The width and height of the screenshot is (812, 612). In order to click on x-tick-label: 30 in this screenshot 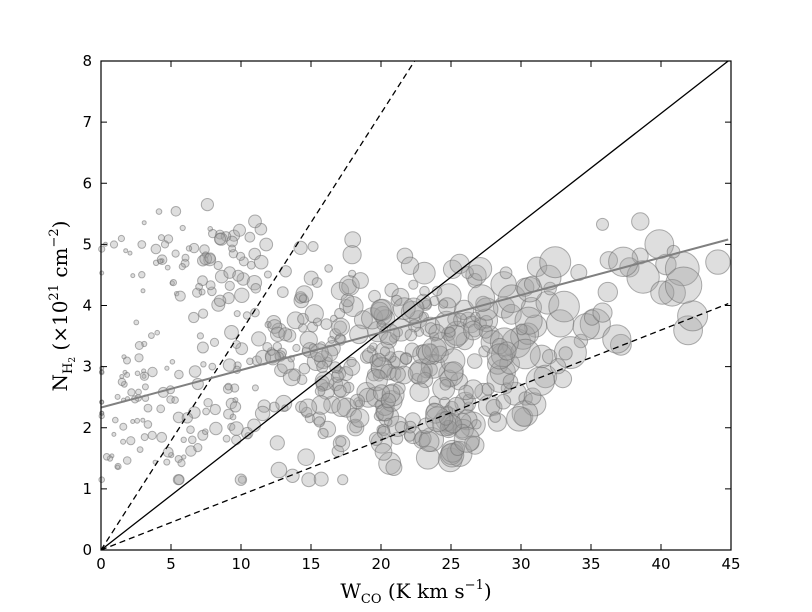, I will do `click(520, 564)`.